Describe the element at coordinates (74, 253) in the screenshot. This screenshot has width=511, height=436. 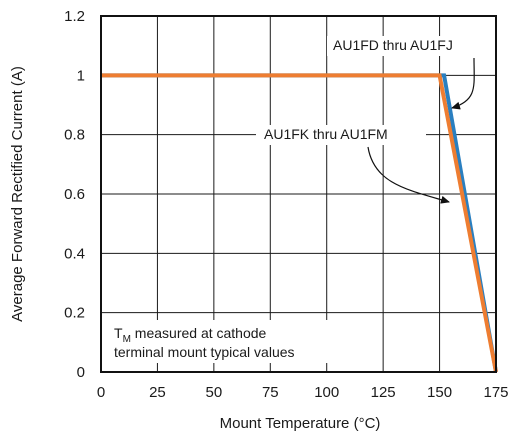
I see `y-tick-label: 0.4` at that location.